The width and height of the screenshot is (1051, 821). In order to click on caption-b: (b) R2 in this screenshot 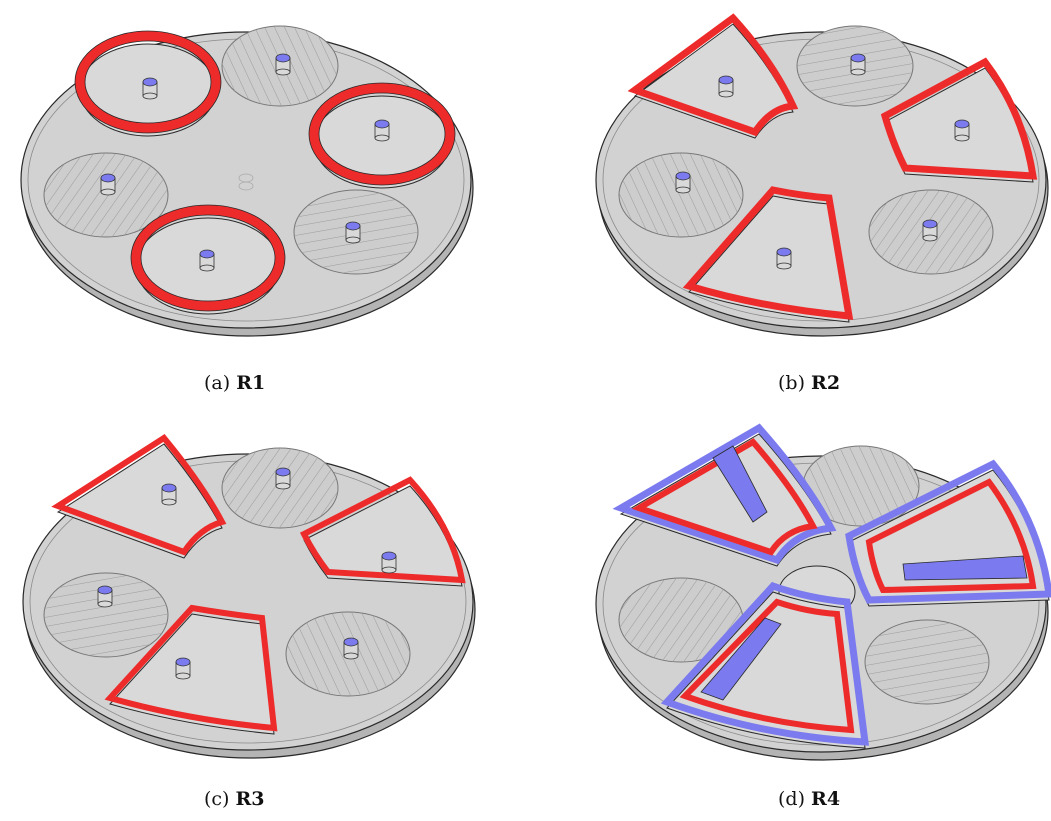, I will do `click(809, 383)`.